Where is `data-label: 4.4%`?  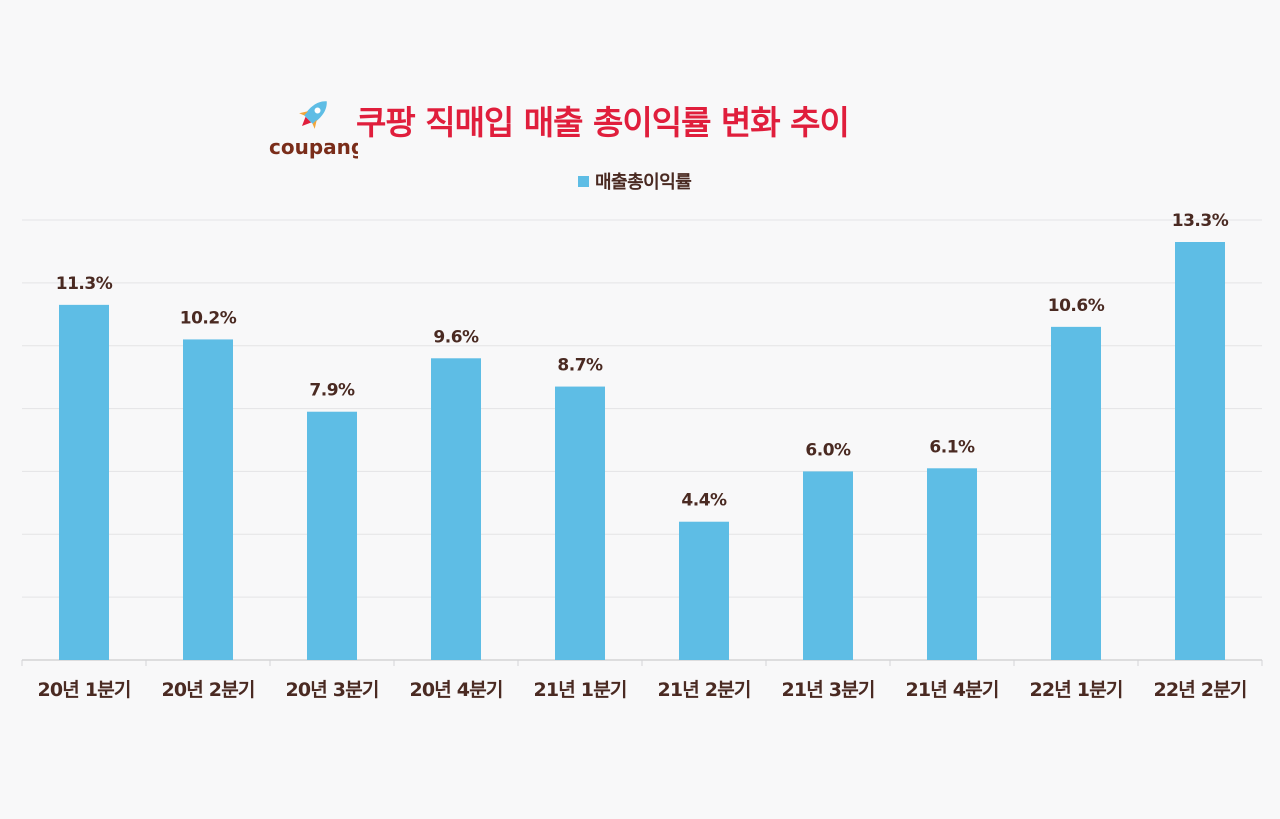 data-label: 4.4% is located at coordinates (704, 501).